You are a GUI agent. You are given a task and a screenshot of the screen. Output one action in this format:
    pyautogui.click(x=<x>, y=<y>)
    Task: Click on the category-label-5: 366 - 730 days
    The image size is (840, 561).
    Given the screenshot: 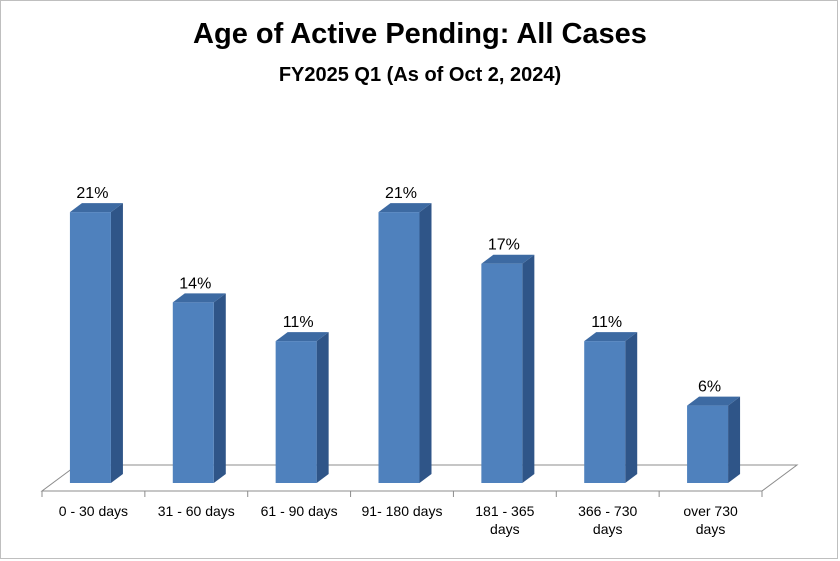 What is the action you would take?
    pyautogui.click(x=608, y=520)
    